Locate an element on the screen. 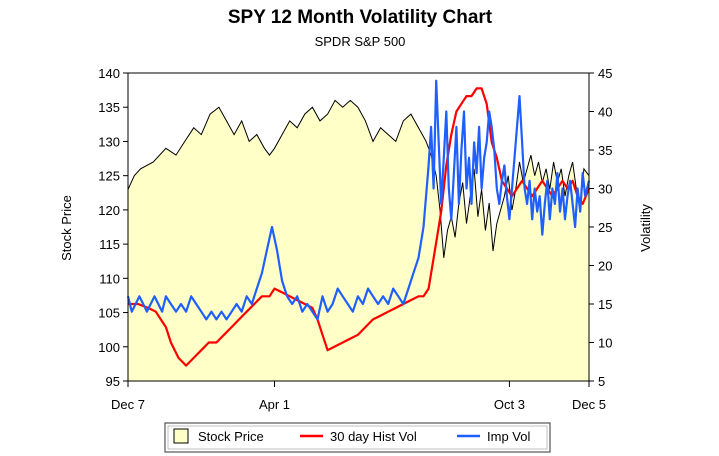 This screenshot has height=456, width=719. right-tick-label: 35 is located at coordinates (605, 150).